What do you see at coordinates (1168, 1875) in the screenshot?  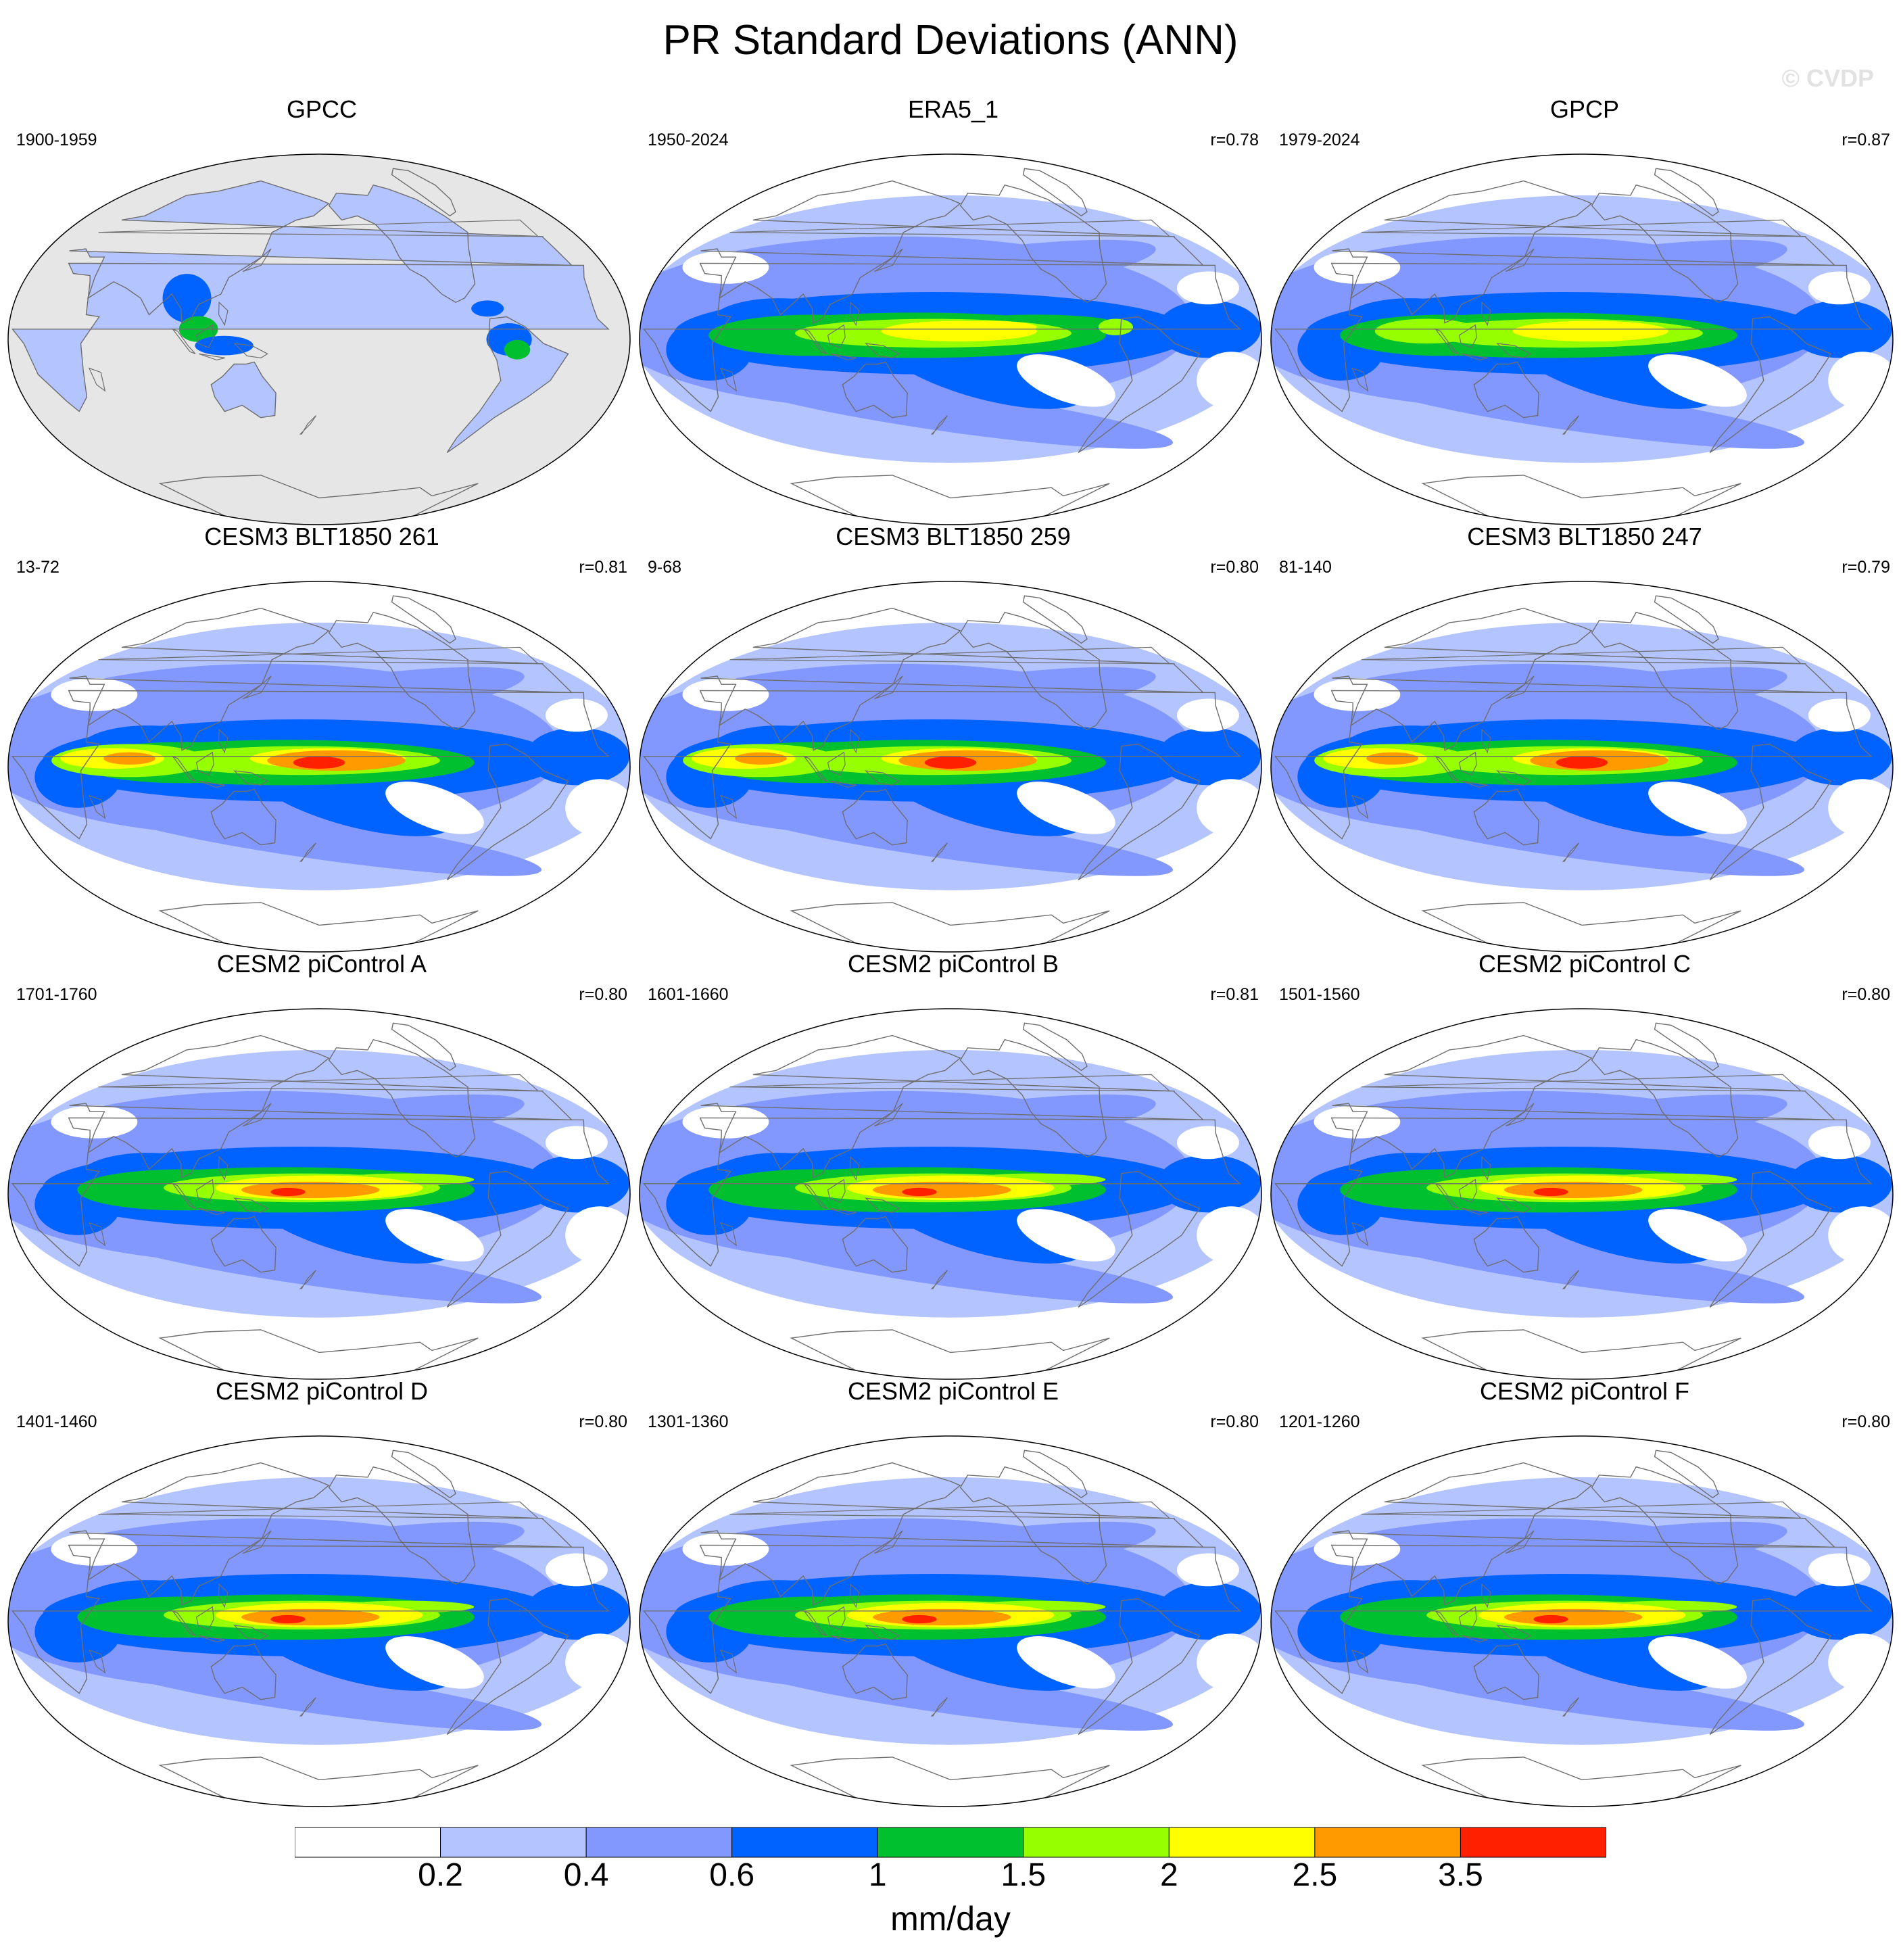 I see `colorbar-tick-label: 2` at bounding box center [1168, 1875].